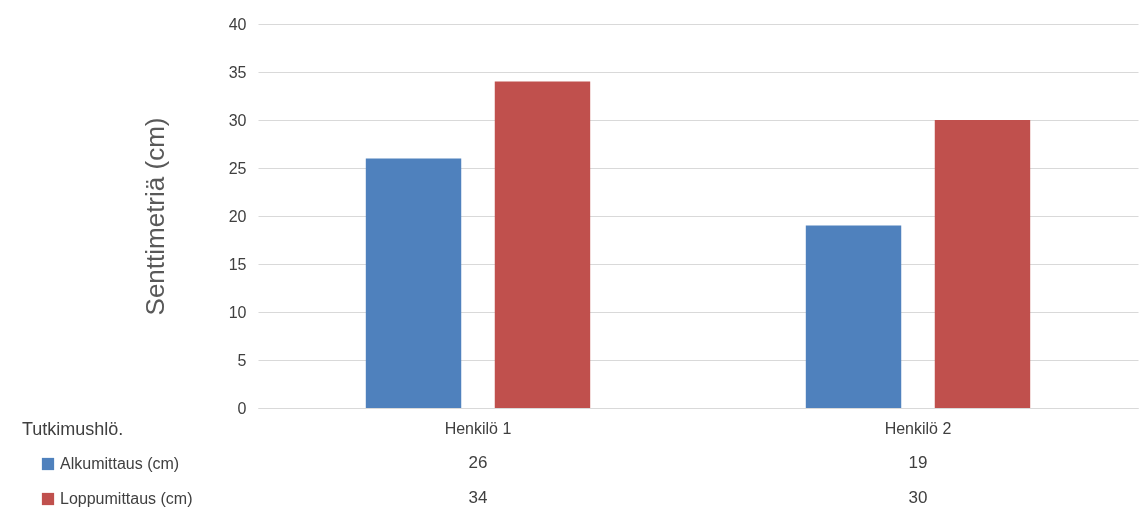  What do you see at coordinates (126, 498) in the screenshot?
I see `legend-label: Loppumittaus (cm)` at bounding box center [126, 498].